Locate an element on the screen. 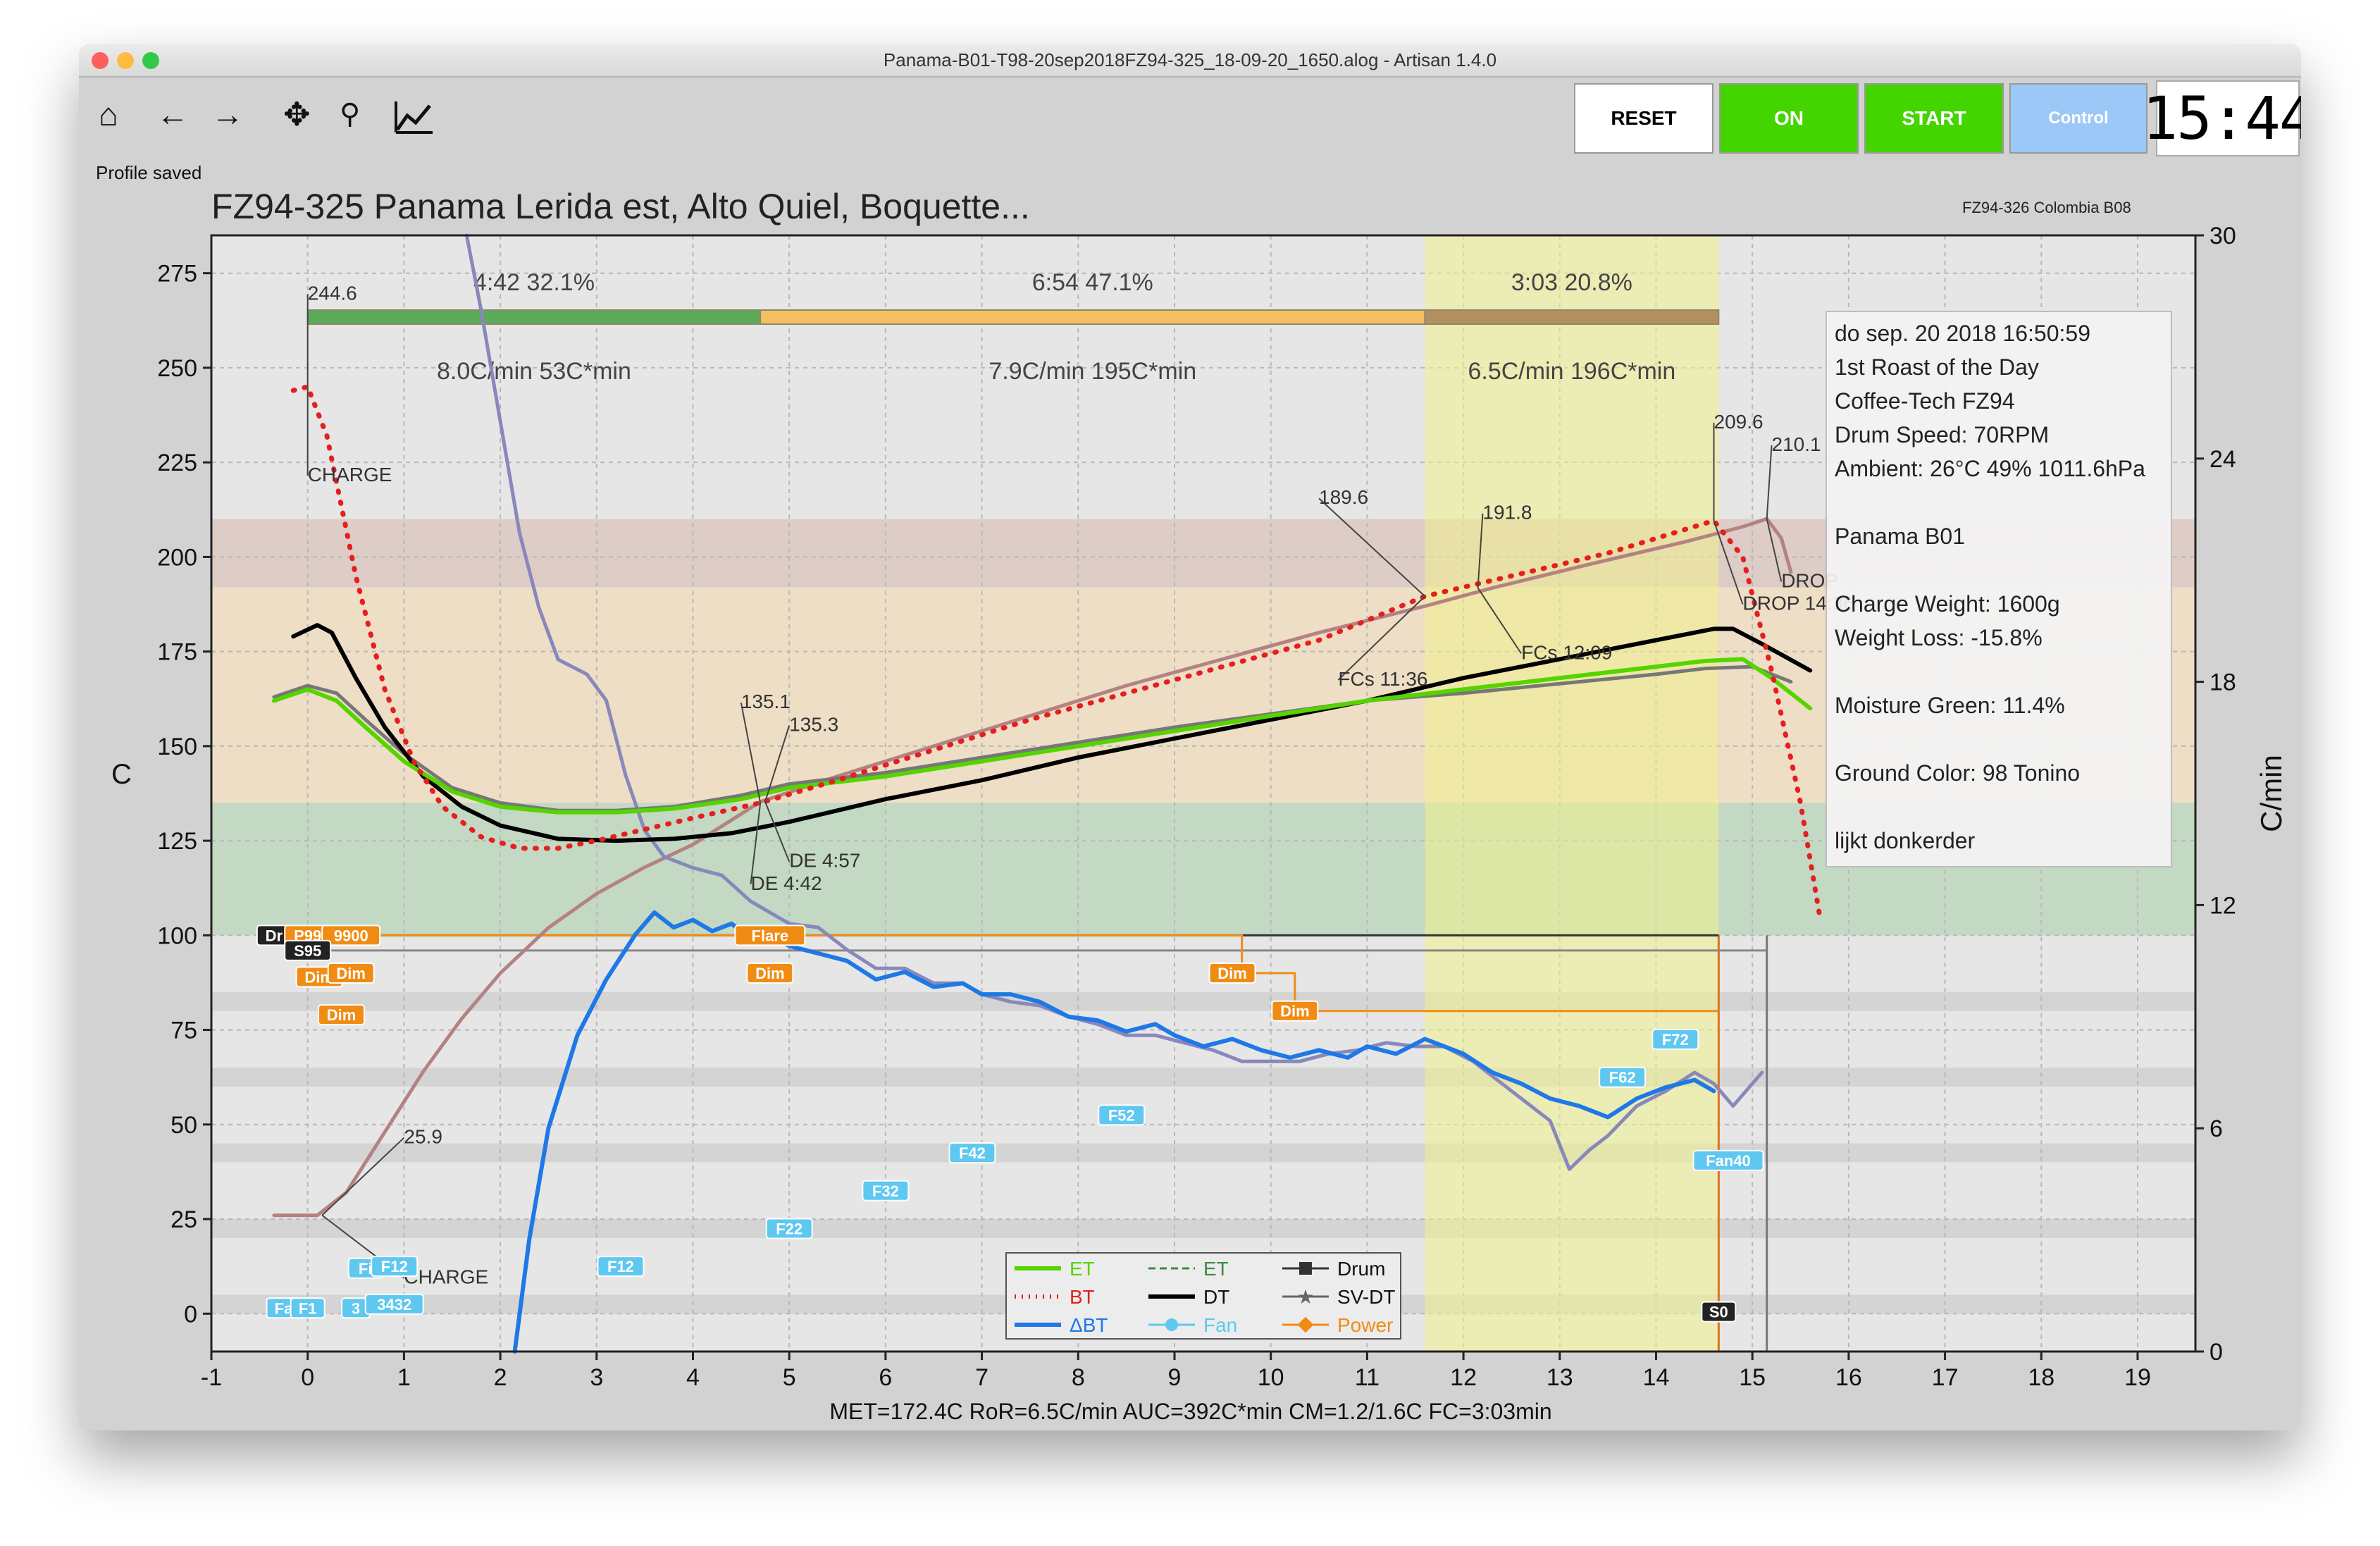 Image resolution: width=2380 pixels, height=1546 pixels. info-box-background is located at coordinates (1999, 589).